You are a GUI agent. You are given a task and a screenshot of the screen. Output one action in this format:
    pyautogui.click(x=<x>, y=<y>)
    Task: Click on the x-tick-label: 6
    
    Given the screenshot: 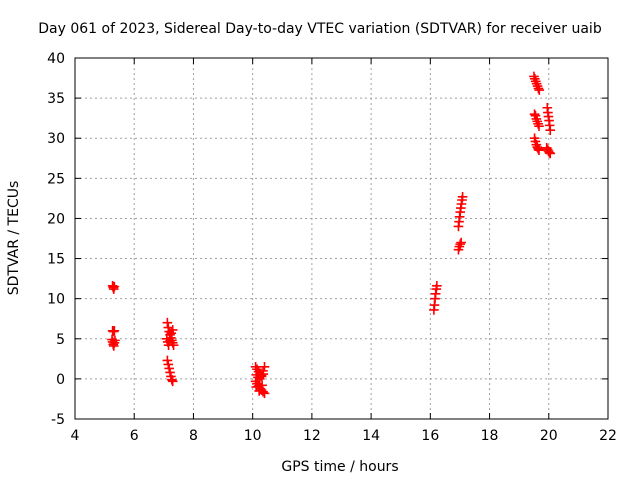 What is the action you would take?
    pyautogui.click(x=134, y=436)
    